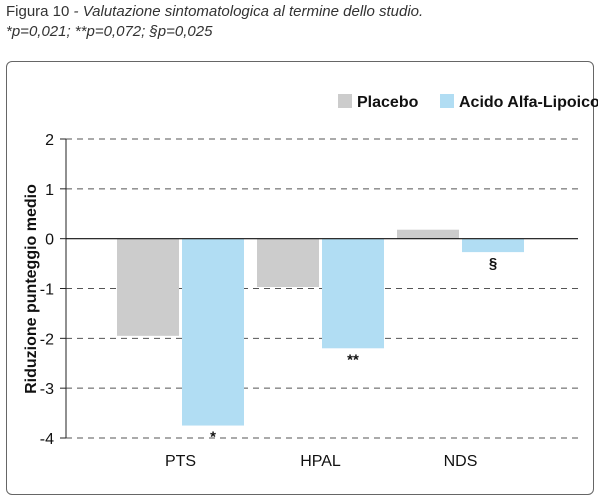  What do you see at coordinates (47, 389) in the screenshot?
I see `y-tick-label: -3` at bounding box center [47, 389].